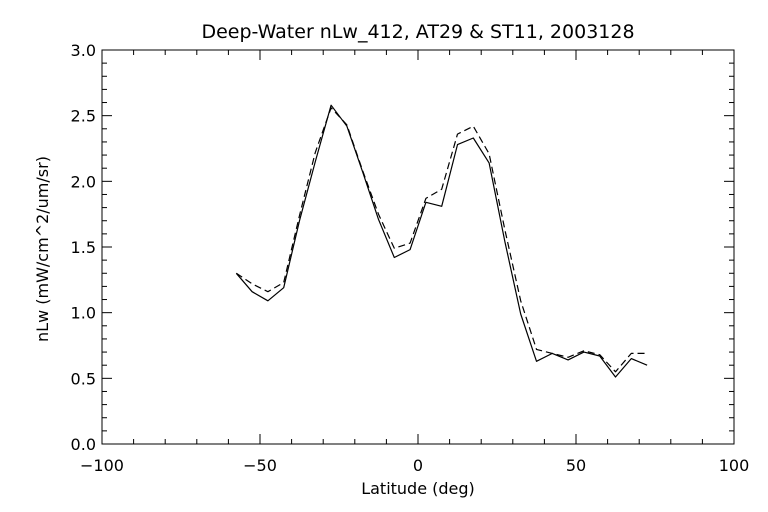  I want to click on y-tick-label: 0.5, so click(83, 378).